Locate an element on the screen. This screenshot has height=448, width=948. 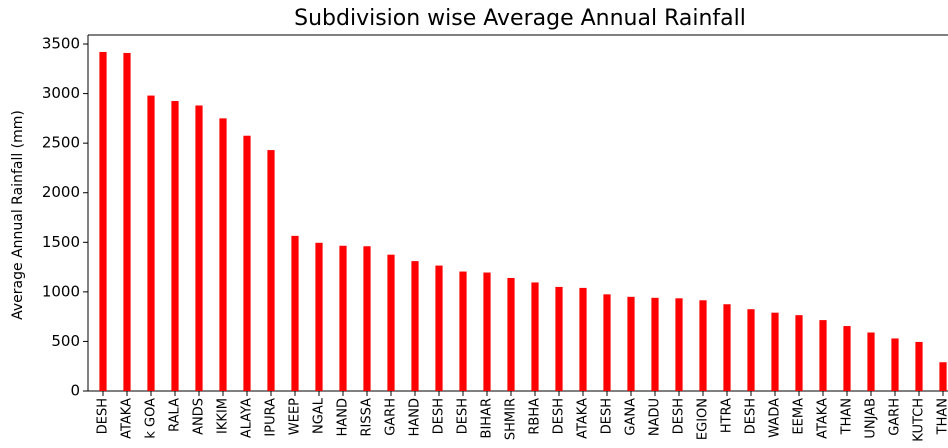
y-tick-label: 0 is located at coordinates (75, 391).